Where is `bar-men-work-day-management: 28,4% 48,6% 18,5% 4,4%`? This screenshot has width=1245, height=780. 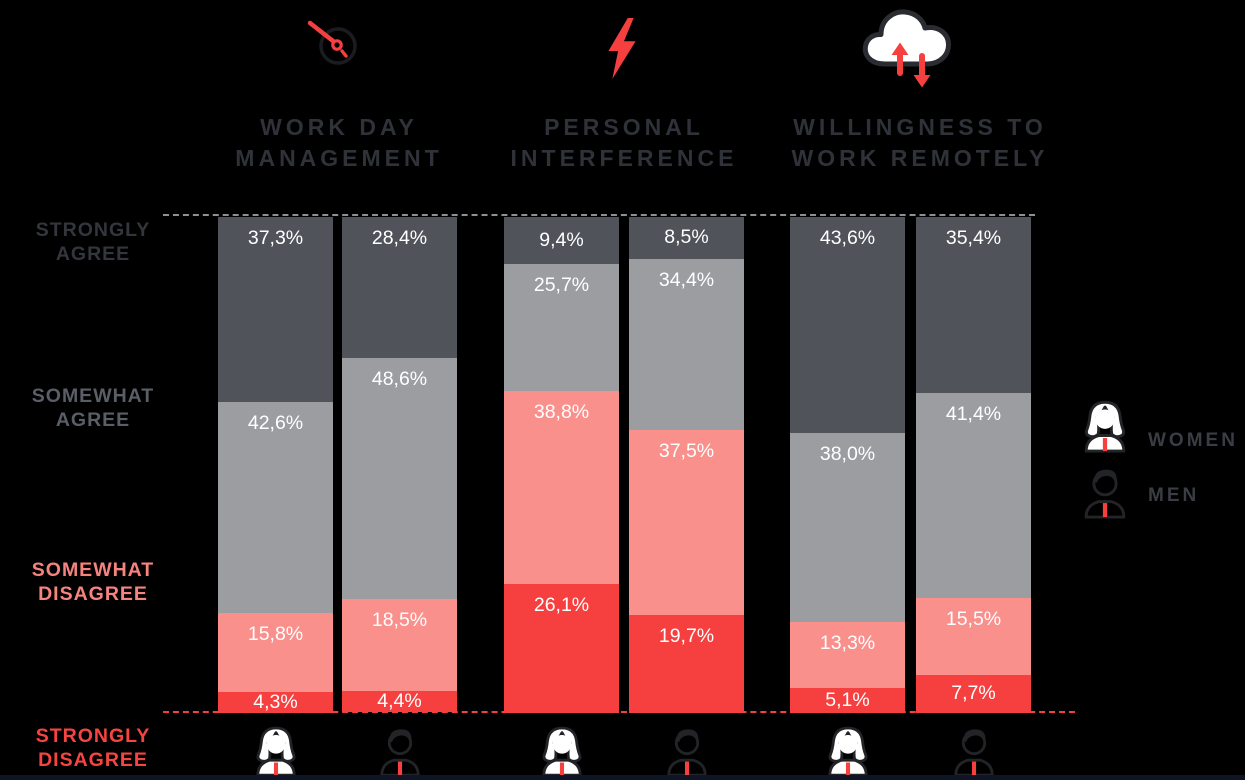 bar-men-work-day-management: 28,4% 48,6% 18,5% 4,4% is located at coordinates (399, 465).